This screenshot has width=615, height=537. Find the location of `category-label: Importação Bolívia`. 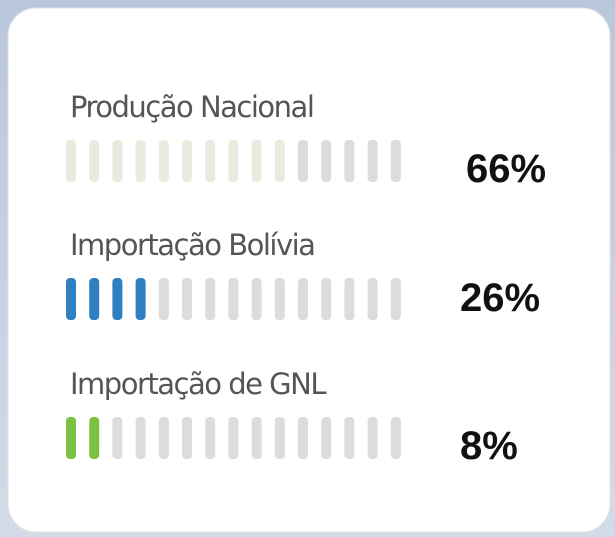

category-label: Importação Bolívia is located at coordinates (192, 245).